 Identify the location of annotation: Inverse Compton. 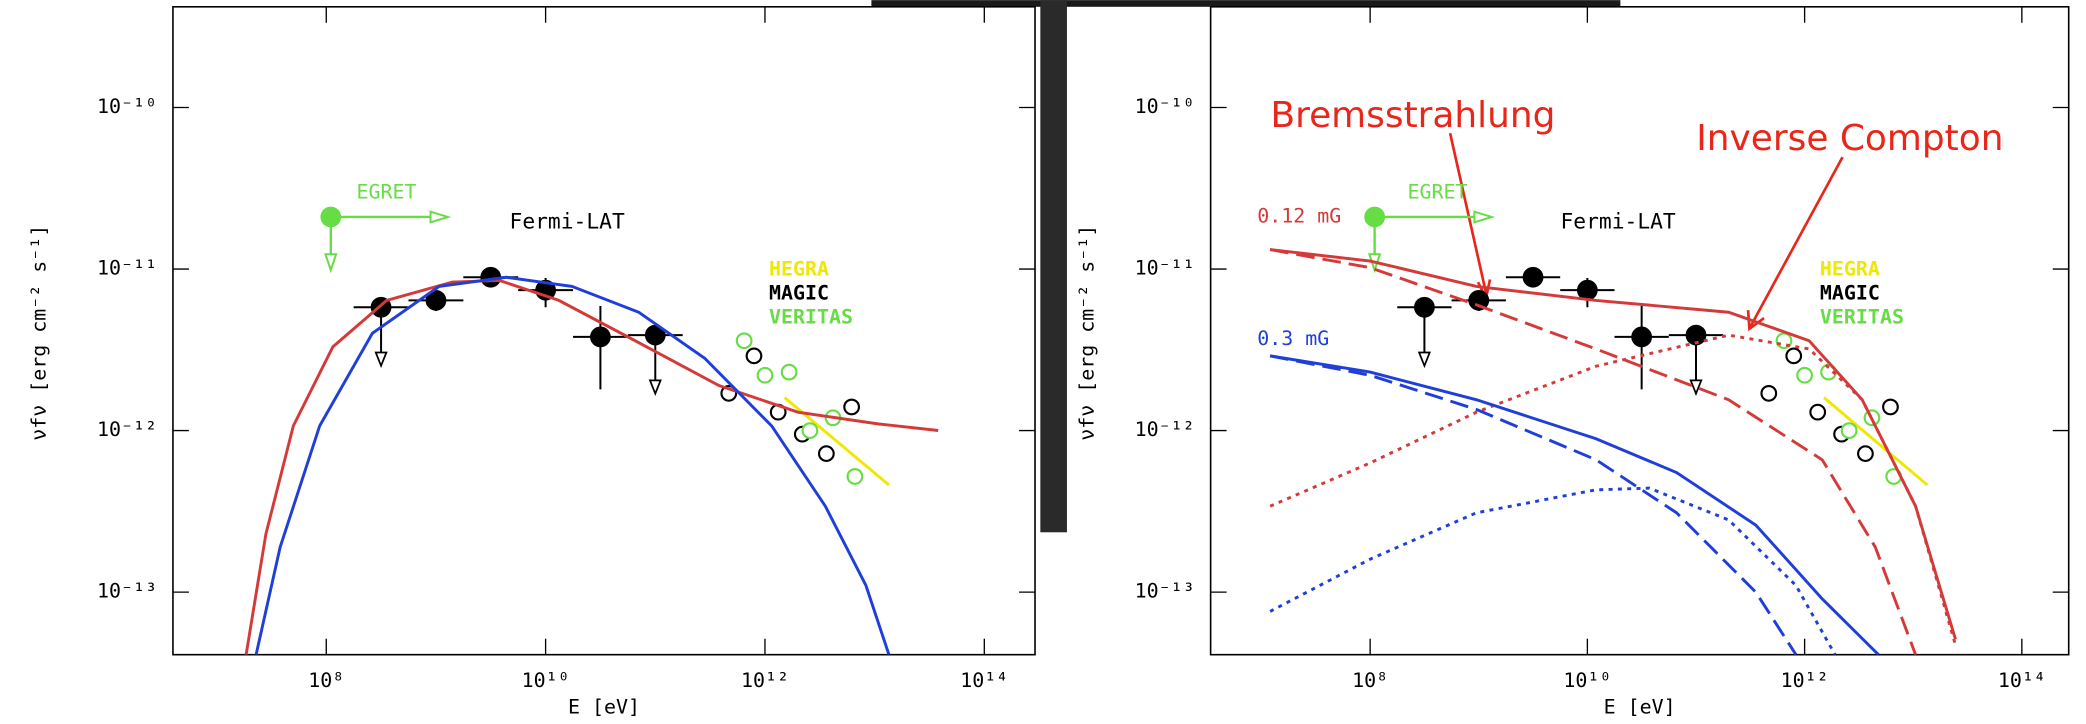
(1849, 138).